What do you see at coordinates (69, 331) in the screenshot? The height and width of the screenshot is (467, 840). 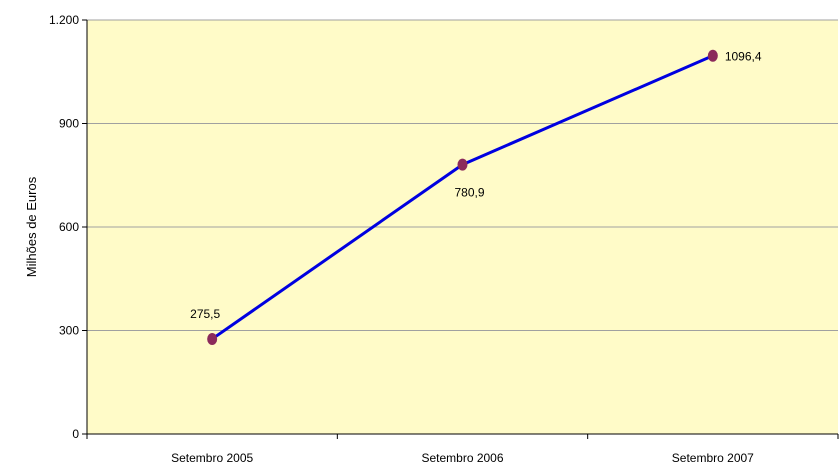 I see `y-tick-label: 300` at bounding box center [69, 331].